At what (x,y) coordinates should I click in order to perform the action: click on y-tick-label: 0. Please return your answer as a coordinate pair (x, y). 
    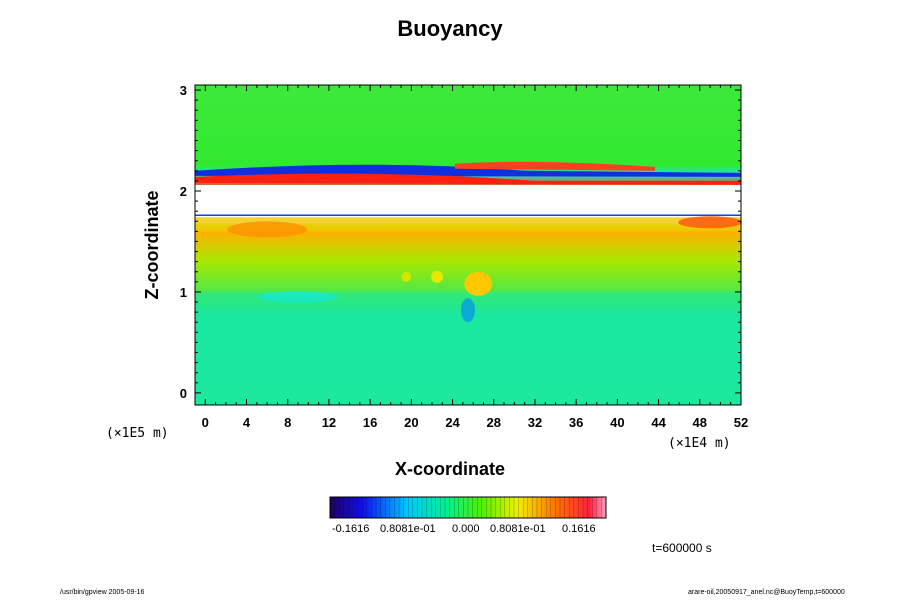
    Looking at the image, I should click on (183, 393).